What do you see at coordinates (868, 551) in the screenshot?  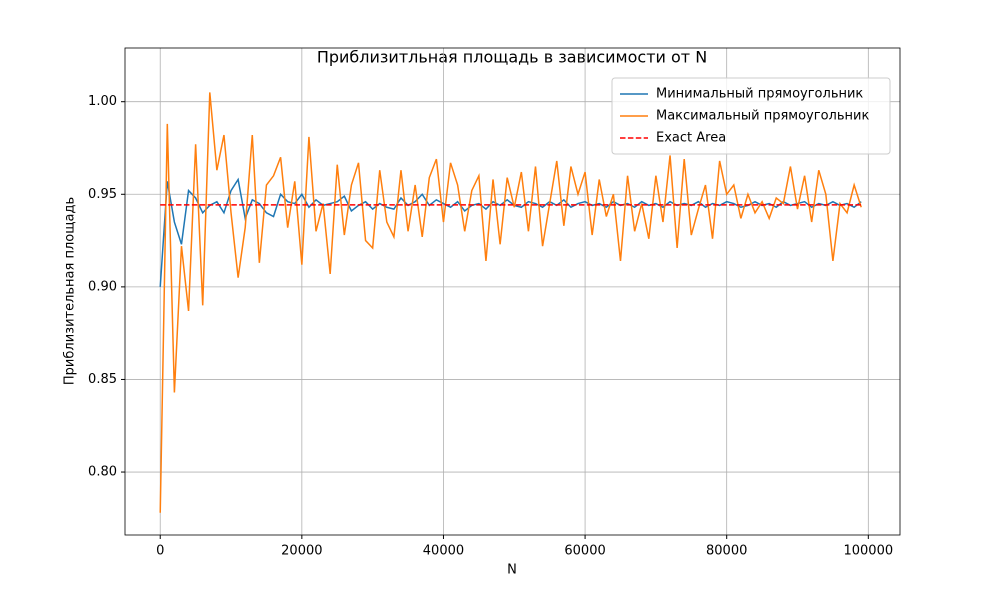 I see `x-tick-label: 100000` at bounding box center [868, 551].